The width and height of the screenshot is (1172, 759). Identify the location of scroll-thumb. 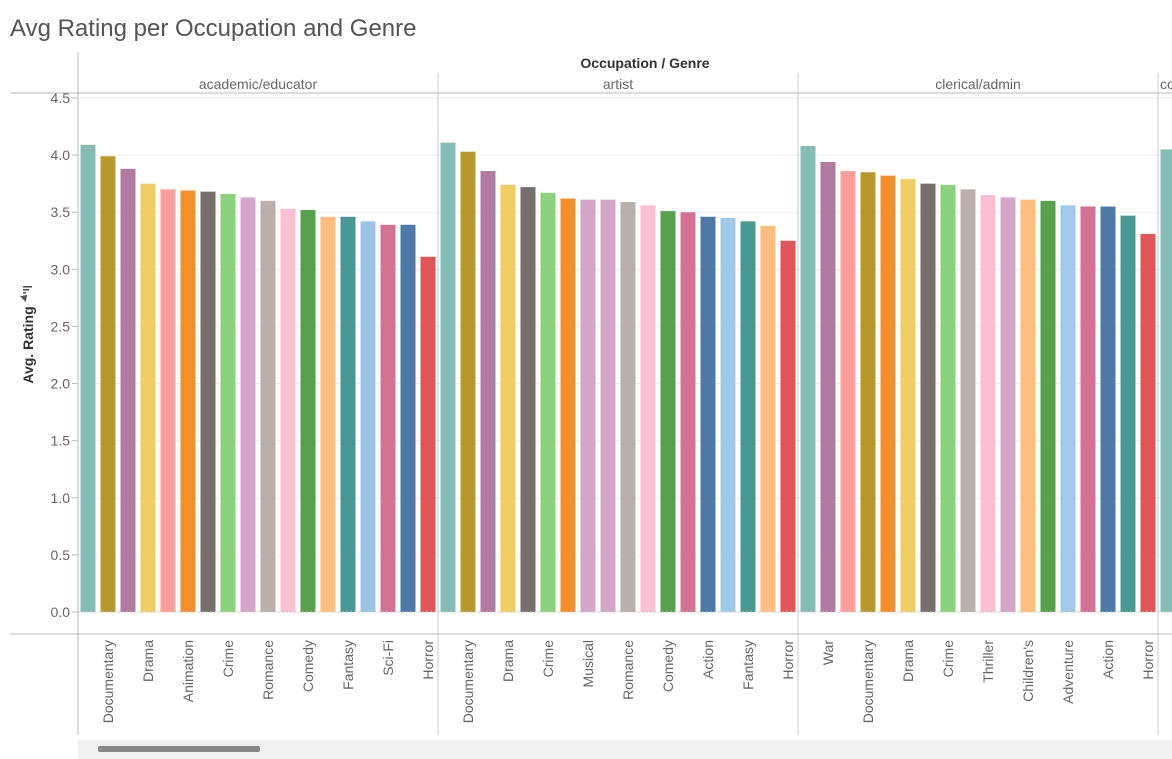
(179, 749).